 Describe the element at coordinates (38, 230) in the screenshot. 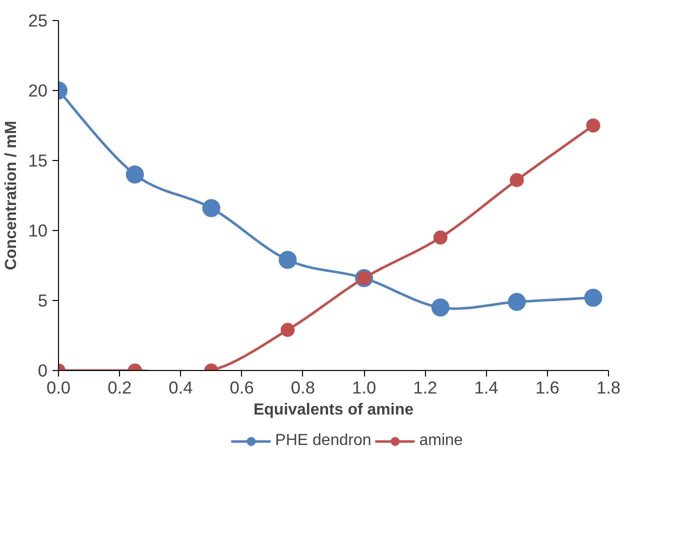

I see `y-tick-label: 10` at that location.